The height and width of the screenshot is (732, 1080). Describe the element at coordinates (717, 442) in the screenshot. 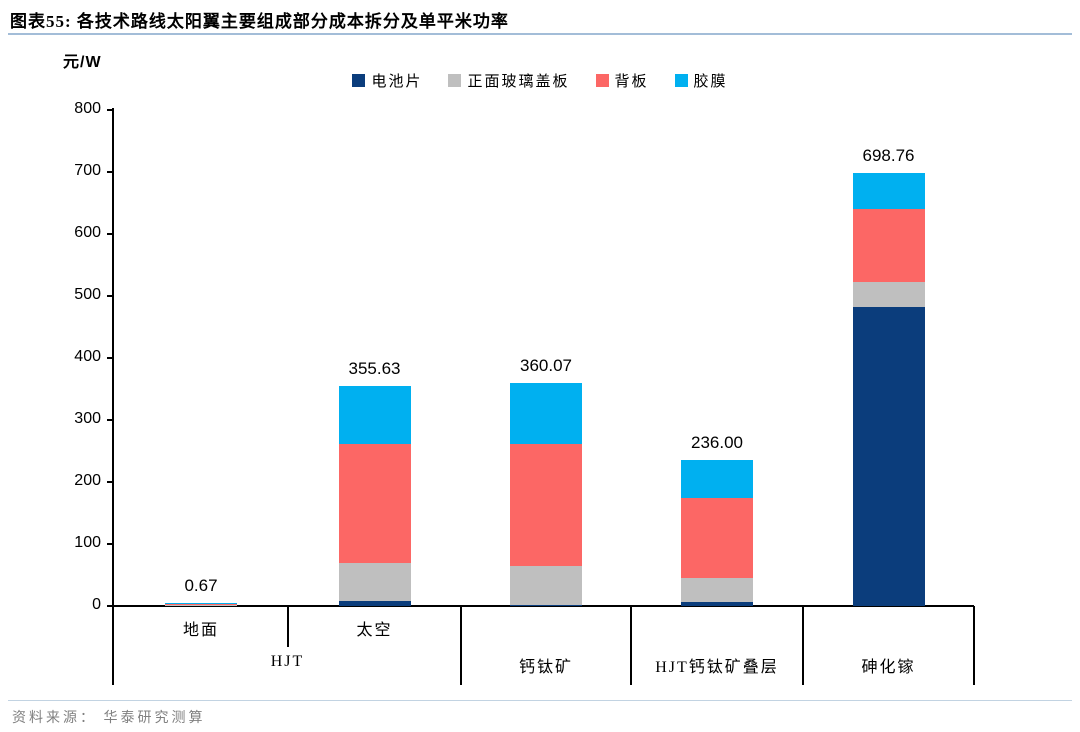

I see `bar-total-label: 236.00` at that location.